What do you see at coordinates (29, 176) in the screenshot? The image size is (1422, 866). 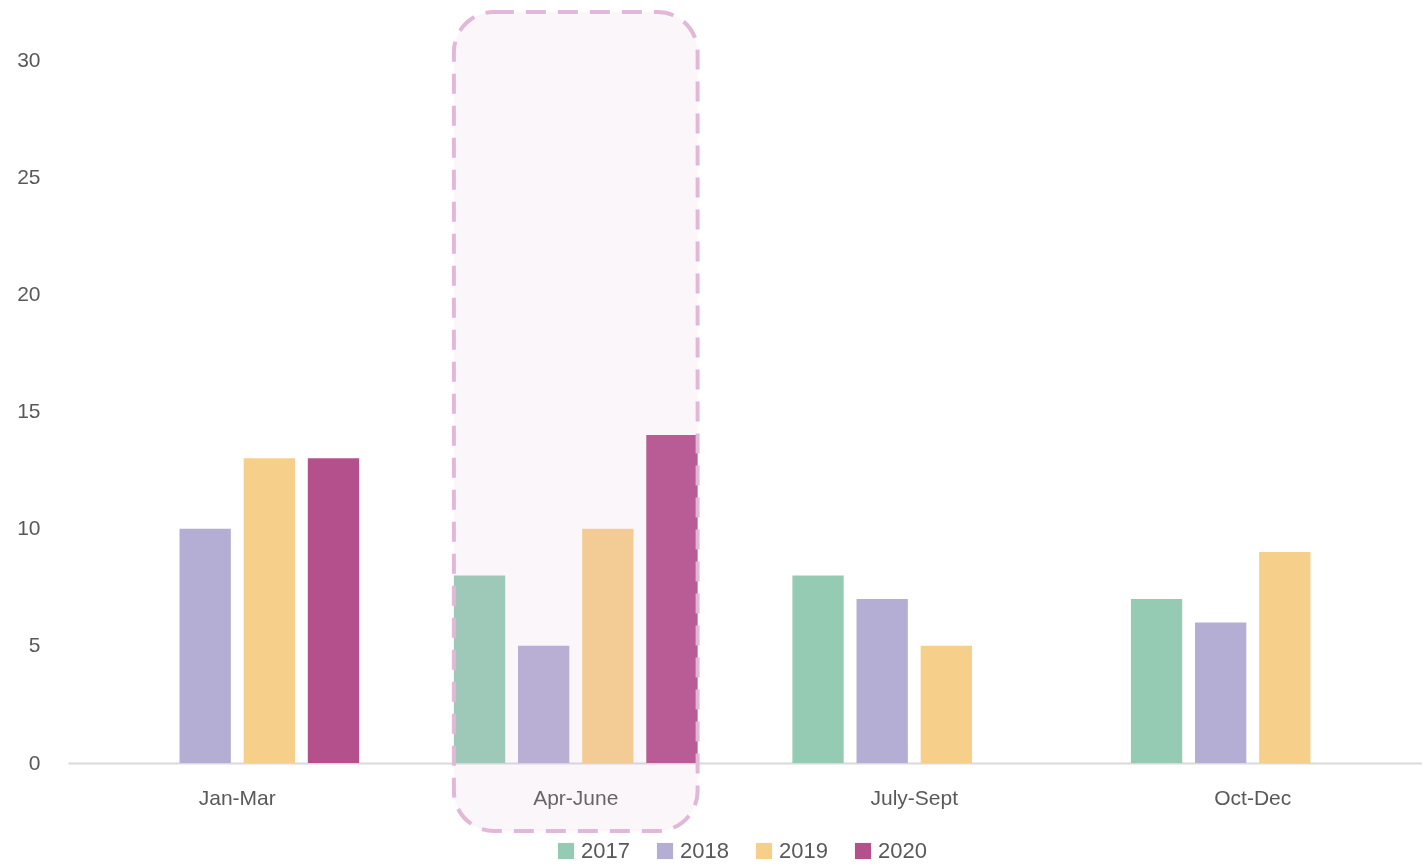 I see `y-tick-label: 25` at bounding box center [29, 176].